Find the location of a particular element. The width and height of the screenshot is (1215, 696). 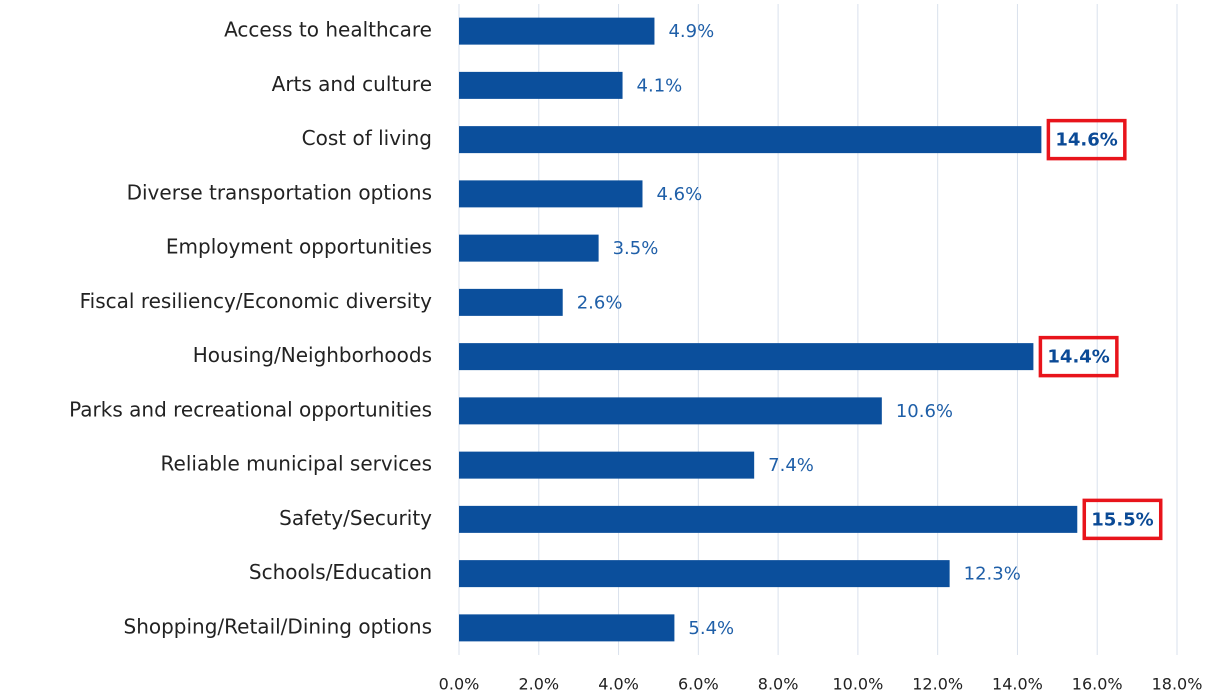

x-tick-label: 4.0% is located at coordinates (618, 684).